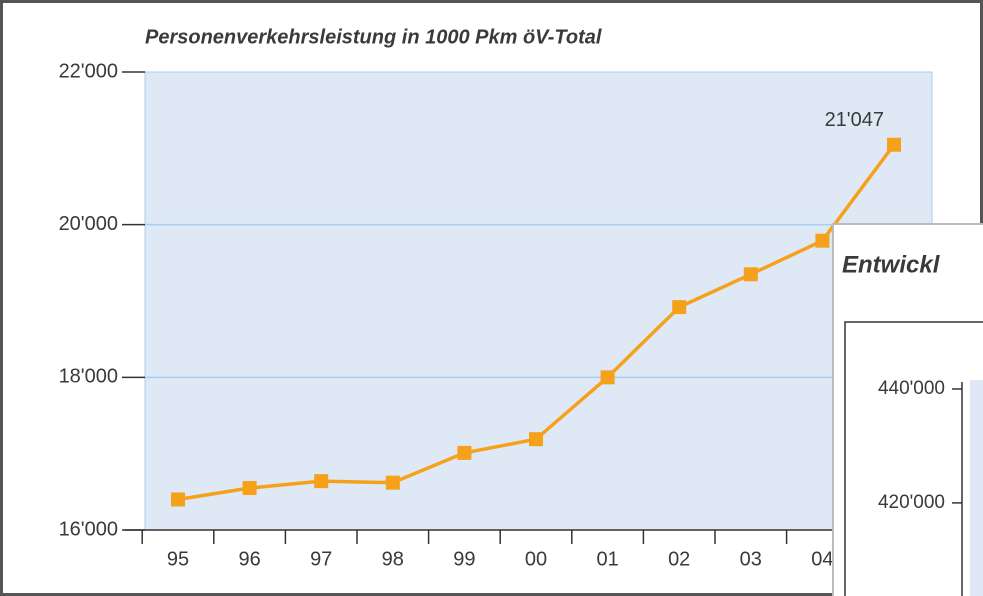 The width and height of the screenshot is (983, 596). I want to click on x-tick-label: 04, so click(822, 559).